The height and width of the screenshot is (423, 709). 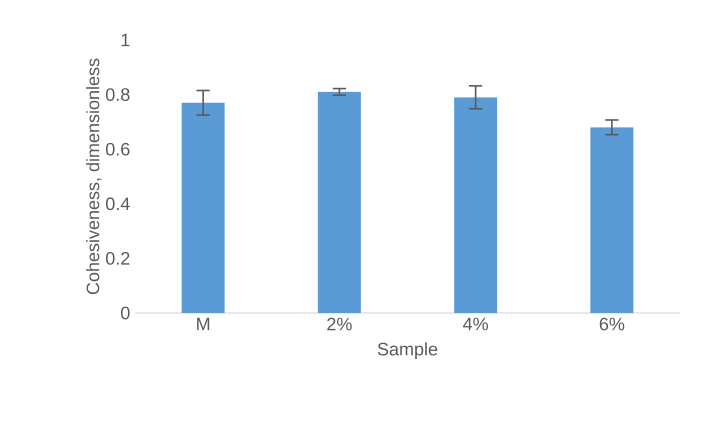 What do you see at coordinates (408, 351) in the screenshot?
I see `x-axis-title: Sample` at bounding box center [408, 351].